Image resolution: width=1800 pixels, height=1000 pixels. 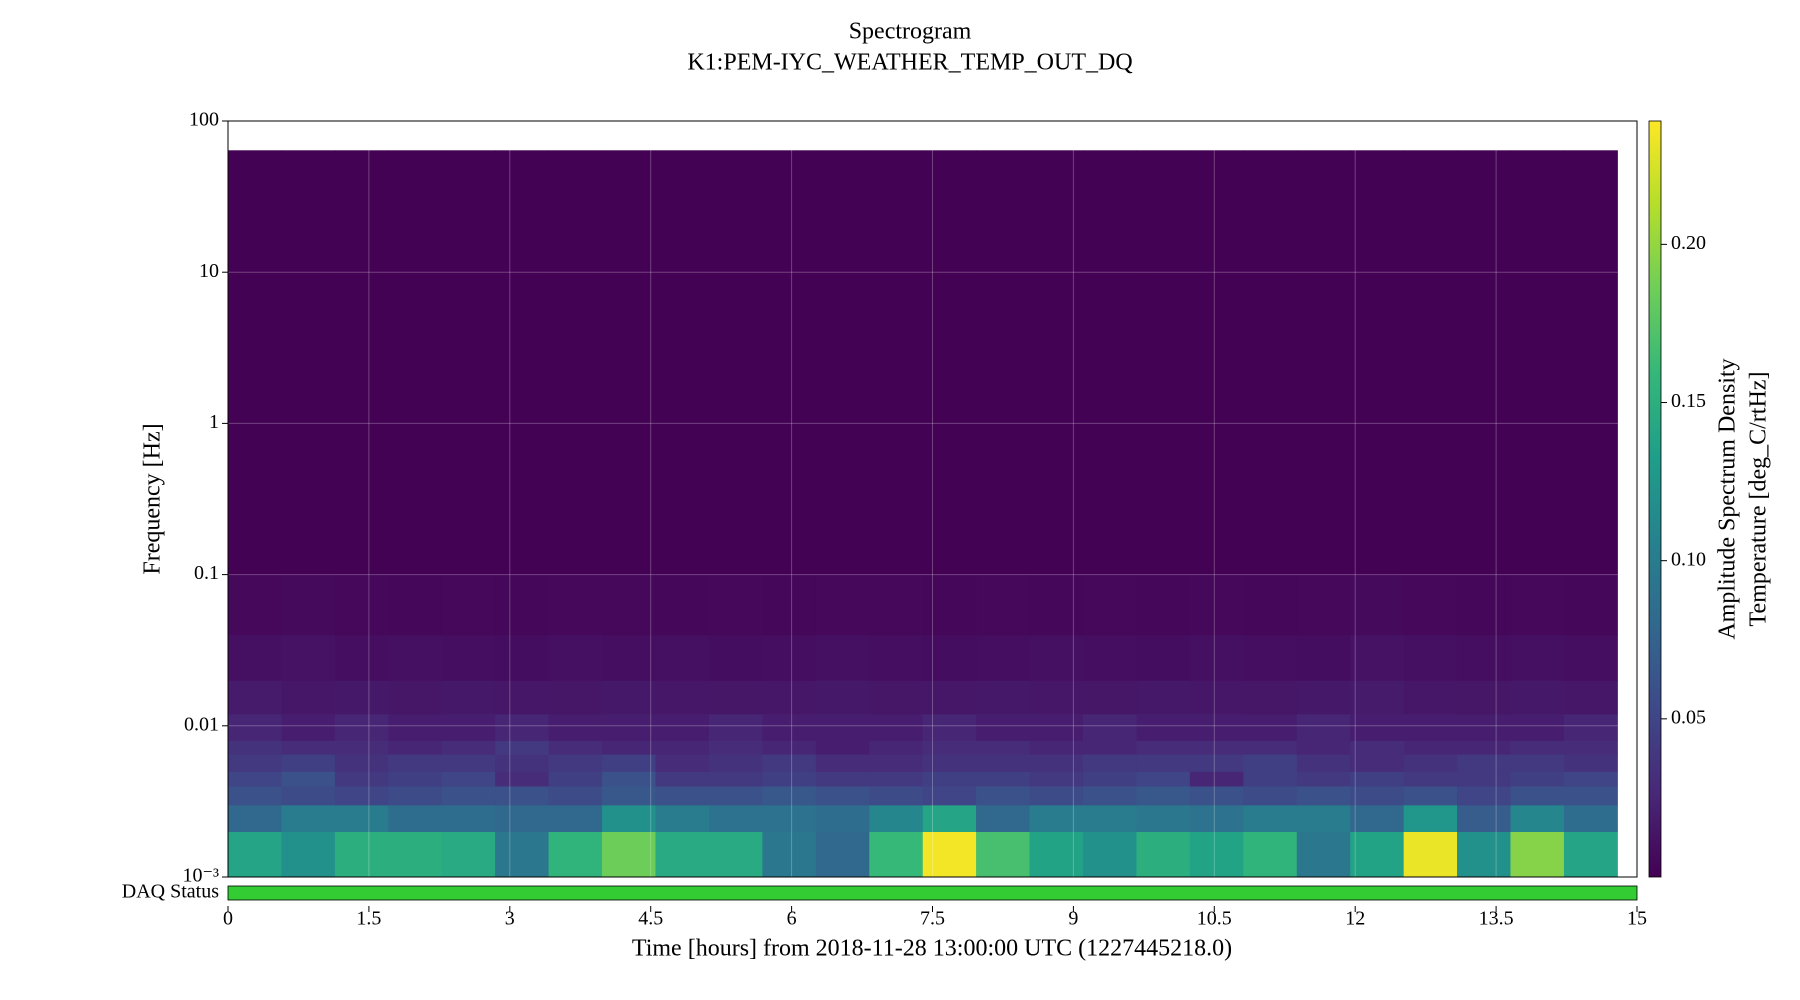 What do you see at coordinates (1688, 717) in the screenshot?
I see `colorbar-tick-label: 0.05` at bounding box center [1688, 717].